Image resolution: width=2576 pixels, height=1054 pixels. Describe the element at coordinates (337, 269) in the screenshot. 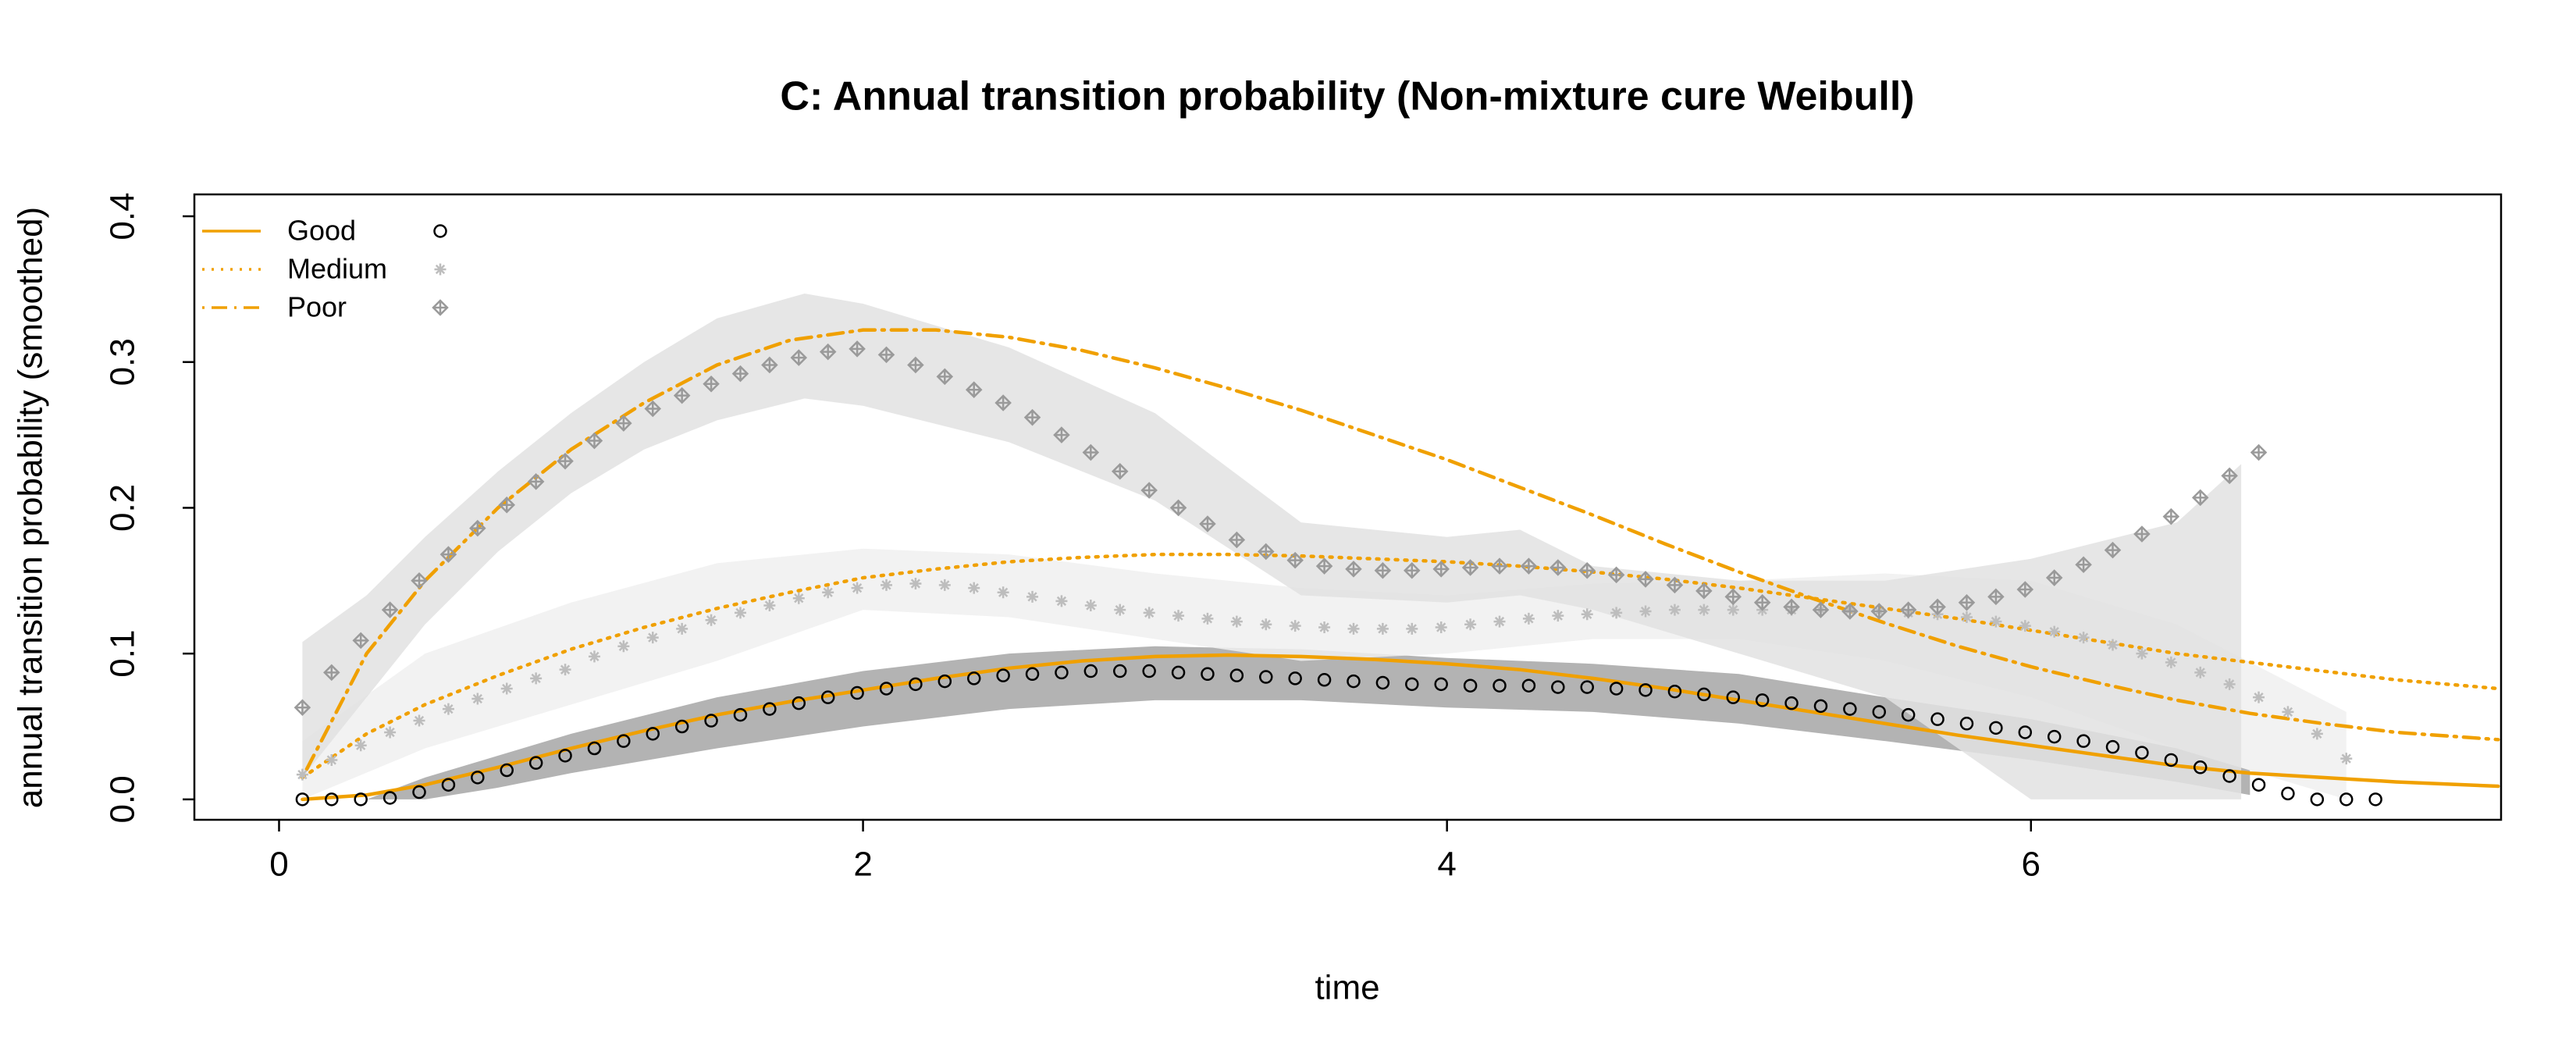

I see `legend-label: Medium` at that location.